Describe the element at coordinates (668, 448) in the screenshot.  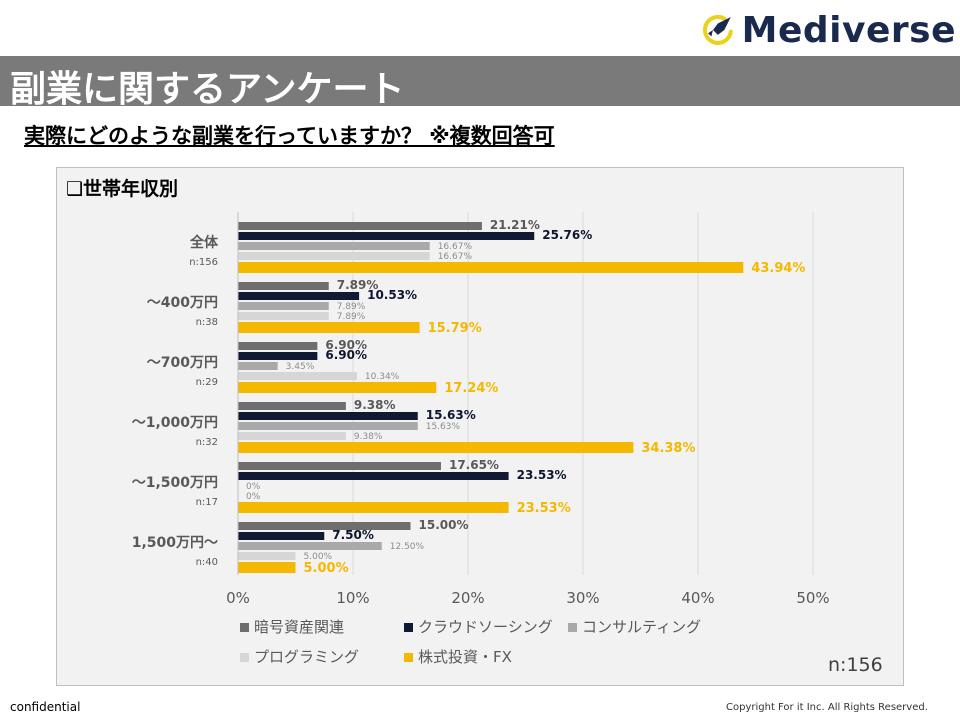
I see `data-label: 34.38%` at that location.